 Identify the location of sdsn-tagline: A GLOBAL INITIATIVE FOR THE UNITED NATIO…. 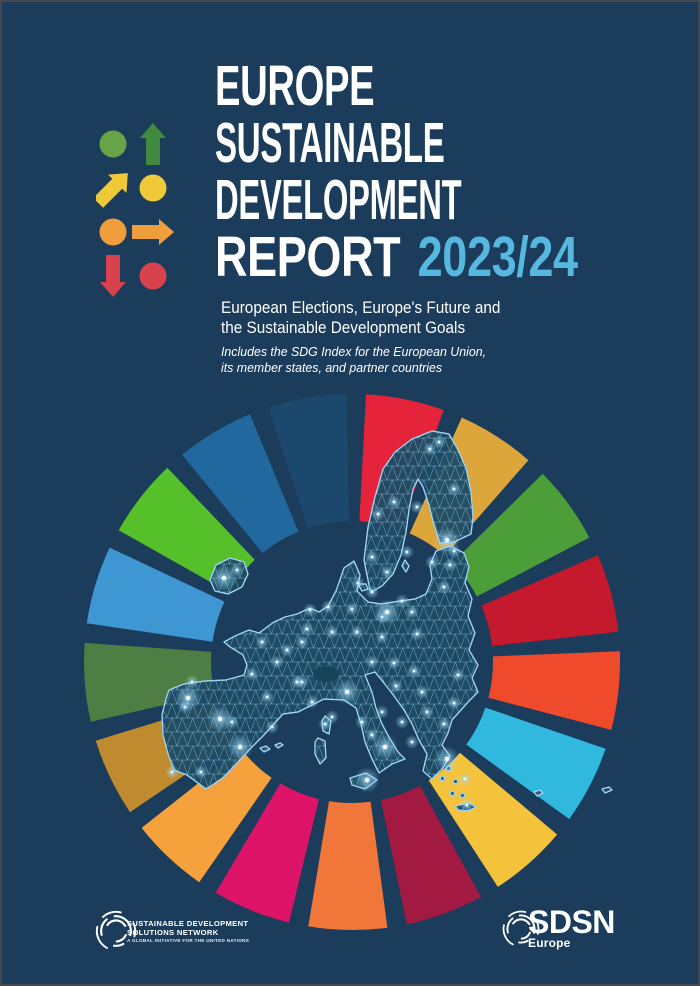
(188, 940).